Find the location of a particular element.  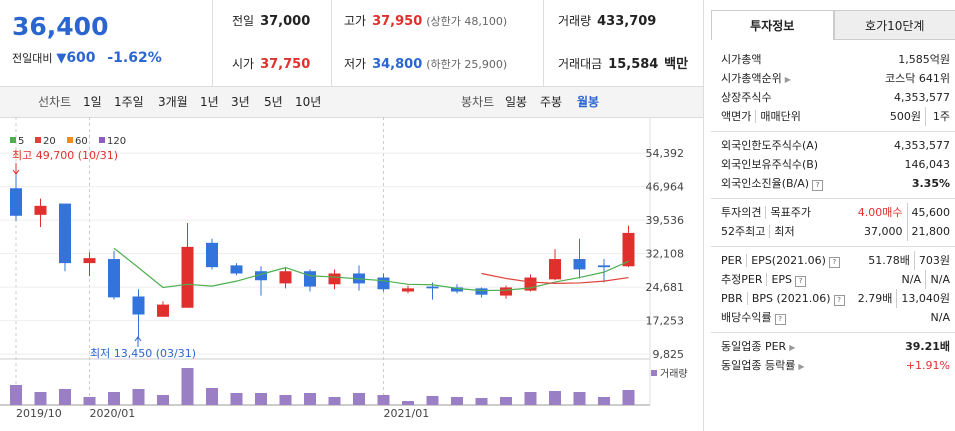

info-row: 상장주식수 4,353,577 is located at coordinates (833, 97).